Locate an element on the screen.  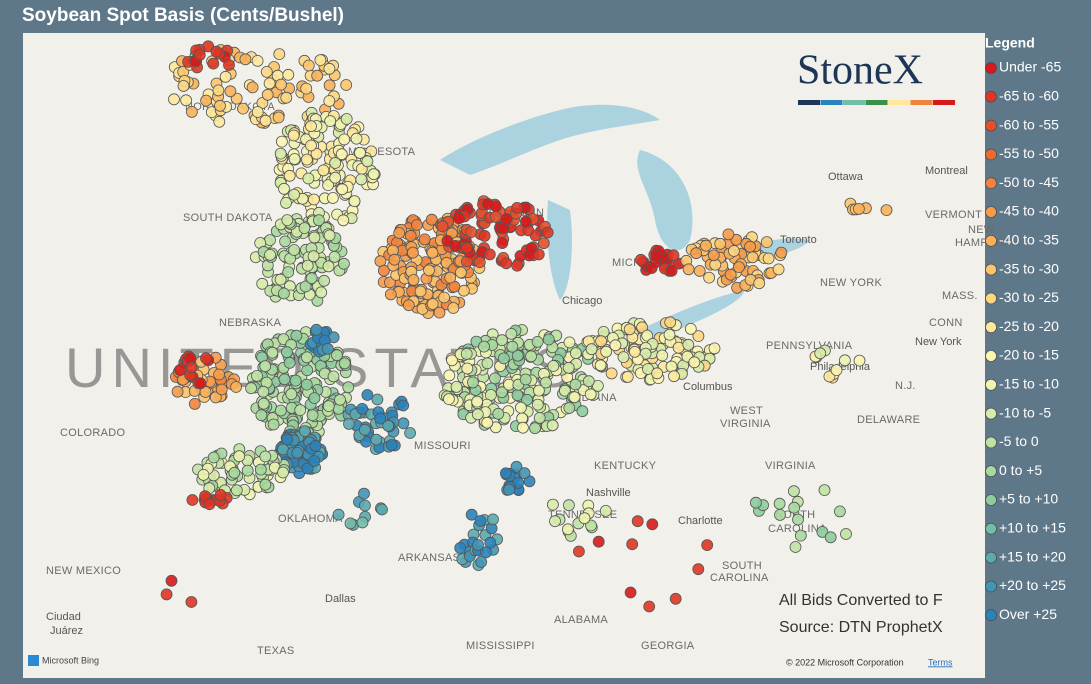
map-label: MISSOURI is located at coordinates (442, 446).